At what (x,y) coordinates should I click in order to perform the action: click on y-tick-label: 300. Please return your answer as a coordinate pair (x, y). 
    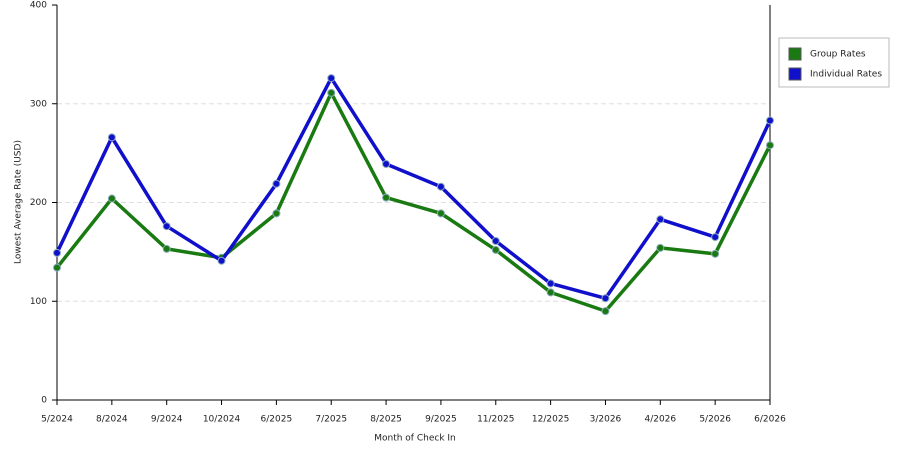
    Looking at the image, I should click on (38, 104).